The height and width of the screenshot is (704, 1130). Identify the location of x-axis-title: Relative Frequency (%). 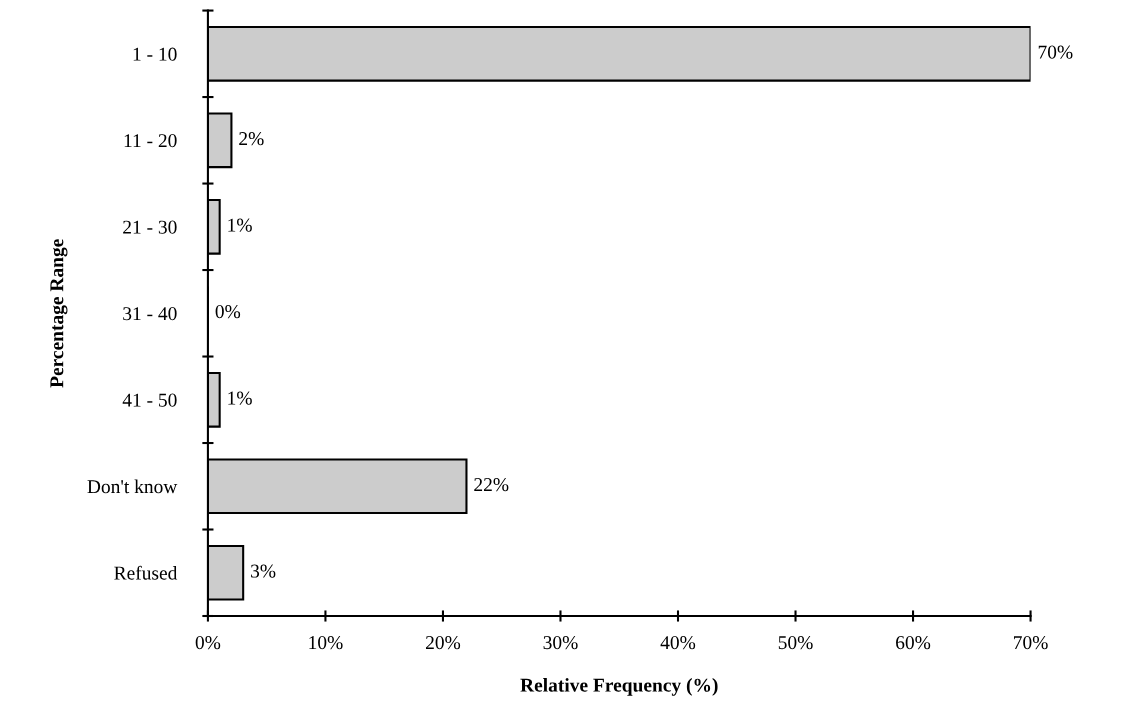
(619, 687).